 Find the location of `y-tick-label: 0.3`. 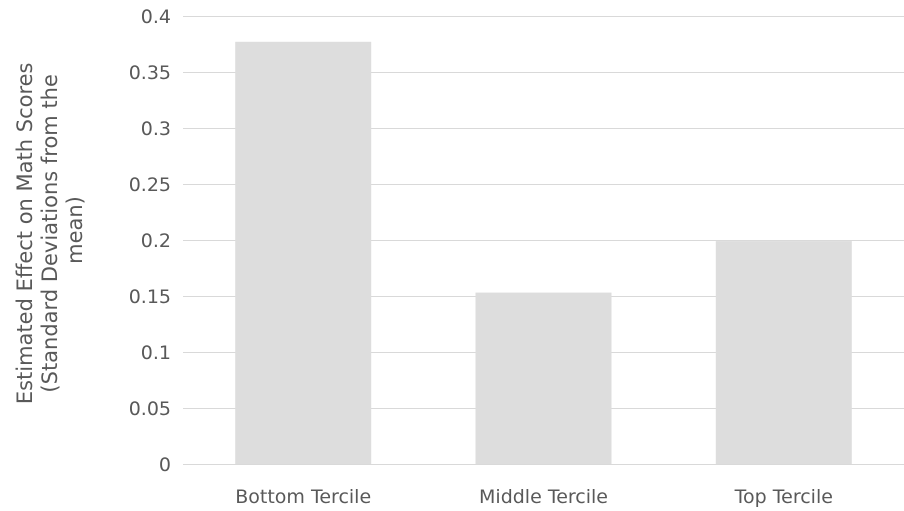

y-tick-label: 0.3 is located at coordinates (156, 129).